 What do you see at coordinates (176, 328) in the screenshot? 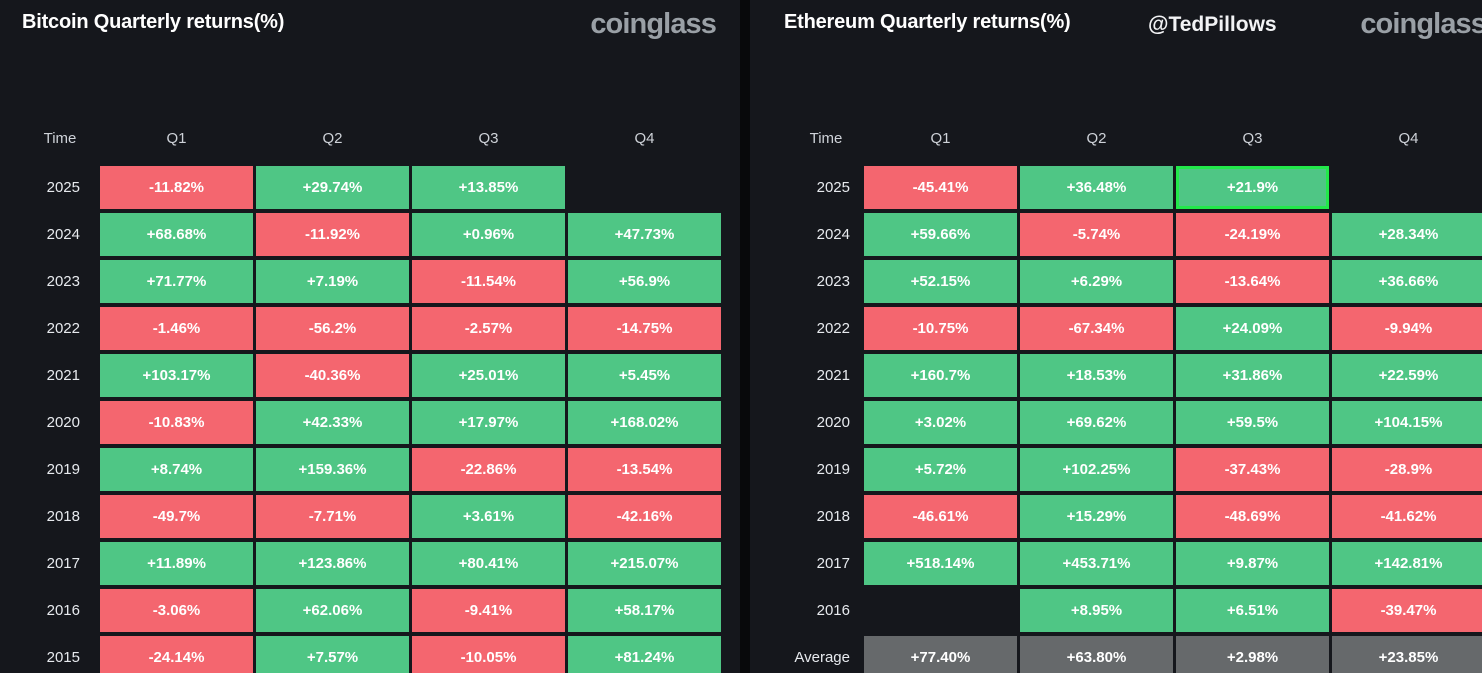
I see `return-cell-2022-q1: -1.46%` at bounding box center [176, 328].